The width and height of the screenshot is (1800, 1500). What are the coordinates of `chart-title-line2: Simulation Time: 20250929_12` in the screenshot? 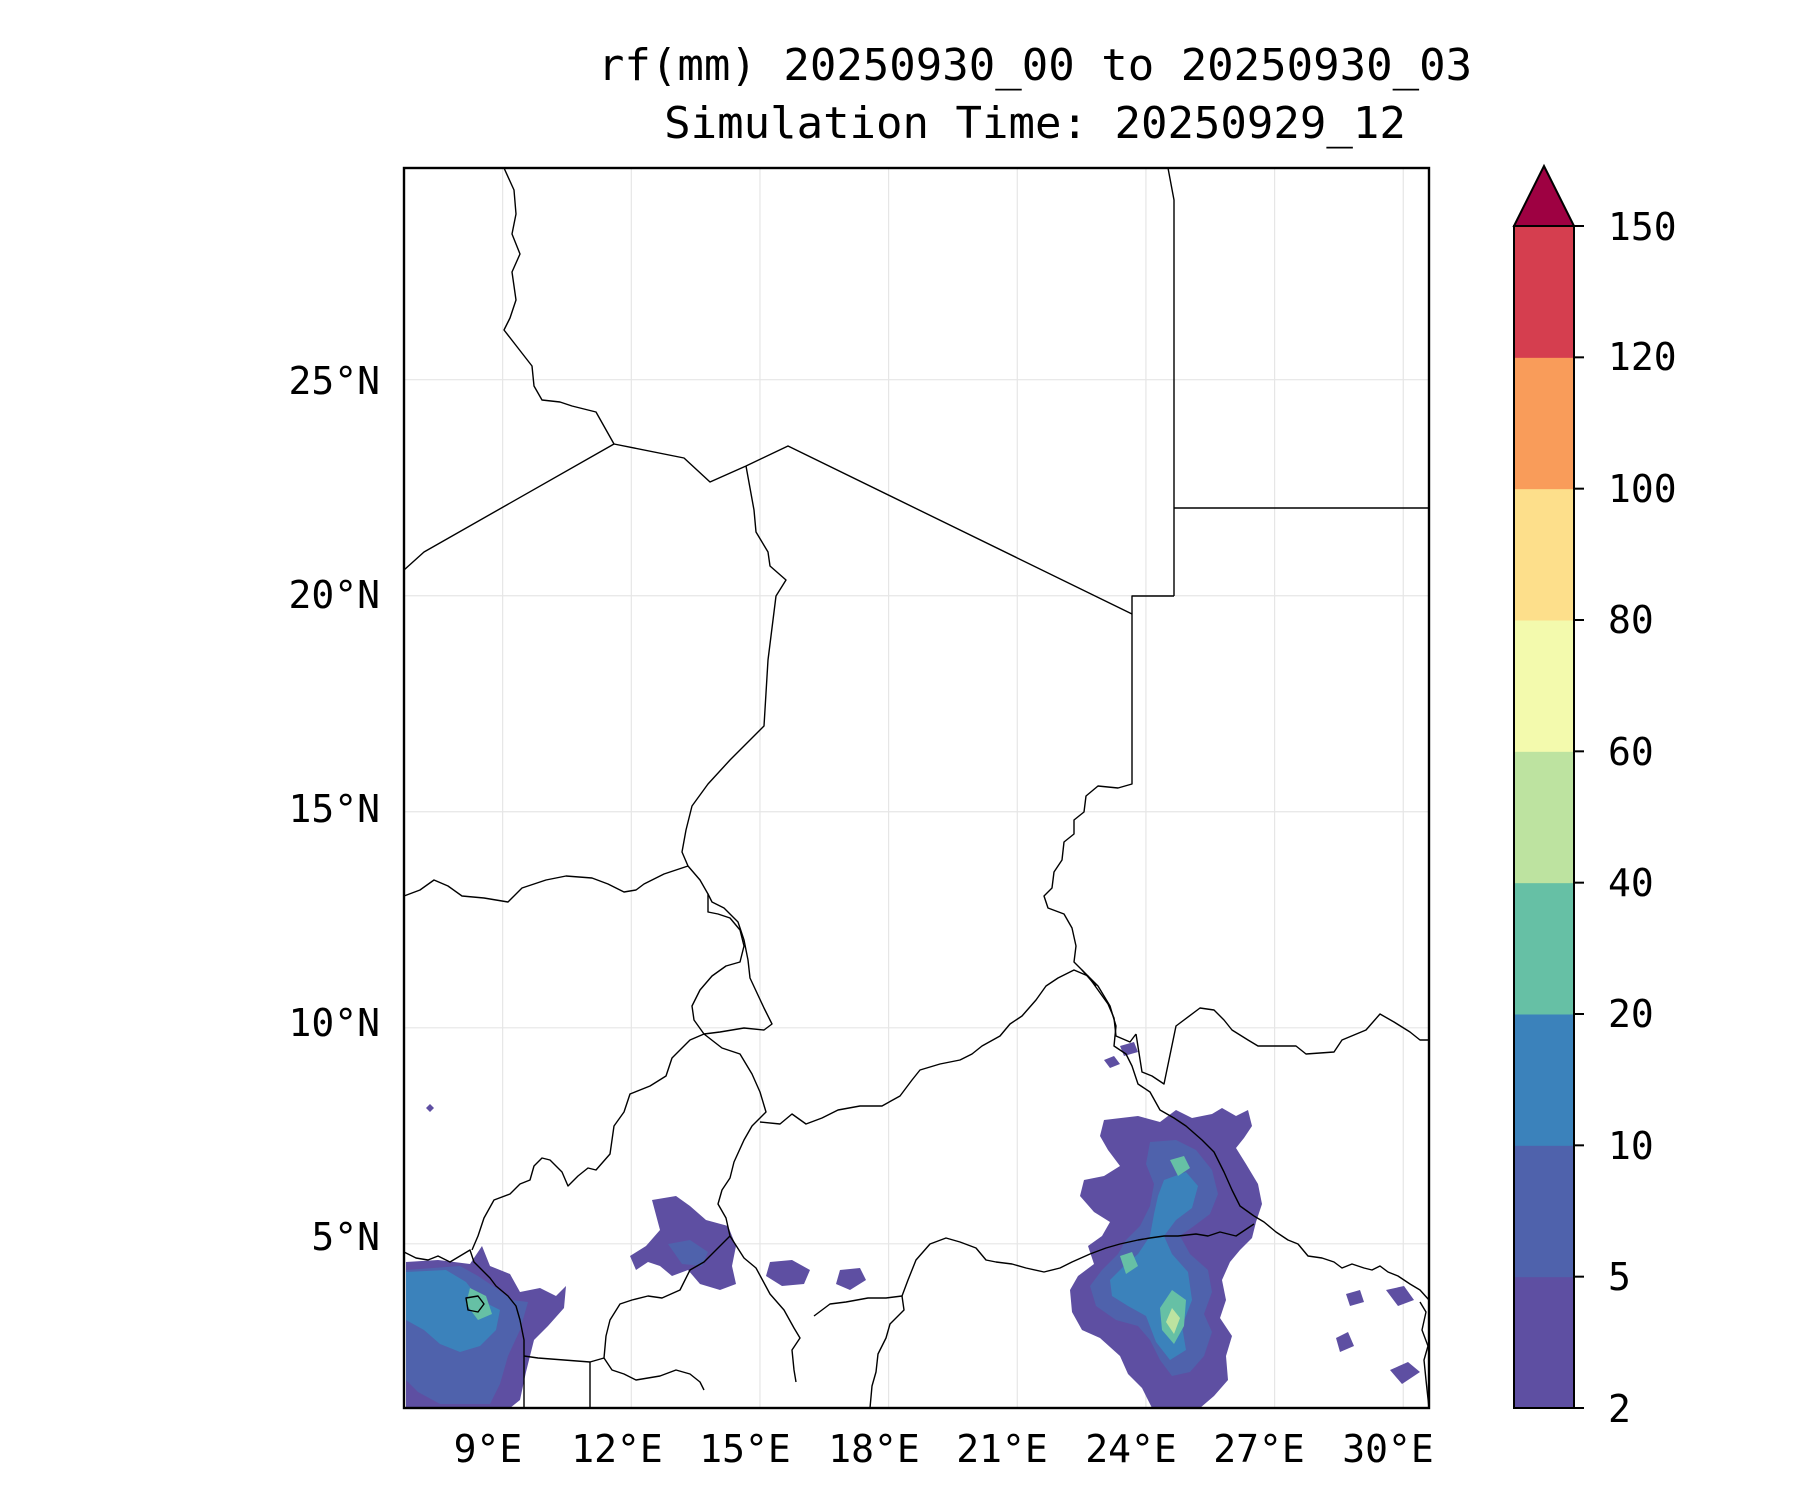 It's located at (1035, 123).